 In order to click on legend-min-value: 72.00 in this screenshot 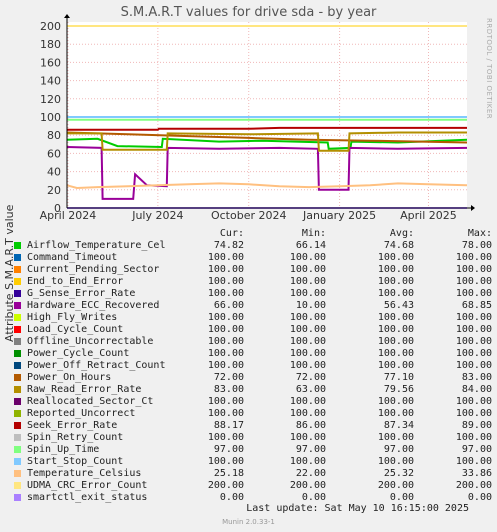, I will do `click(310, 377)`.